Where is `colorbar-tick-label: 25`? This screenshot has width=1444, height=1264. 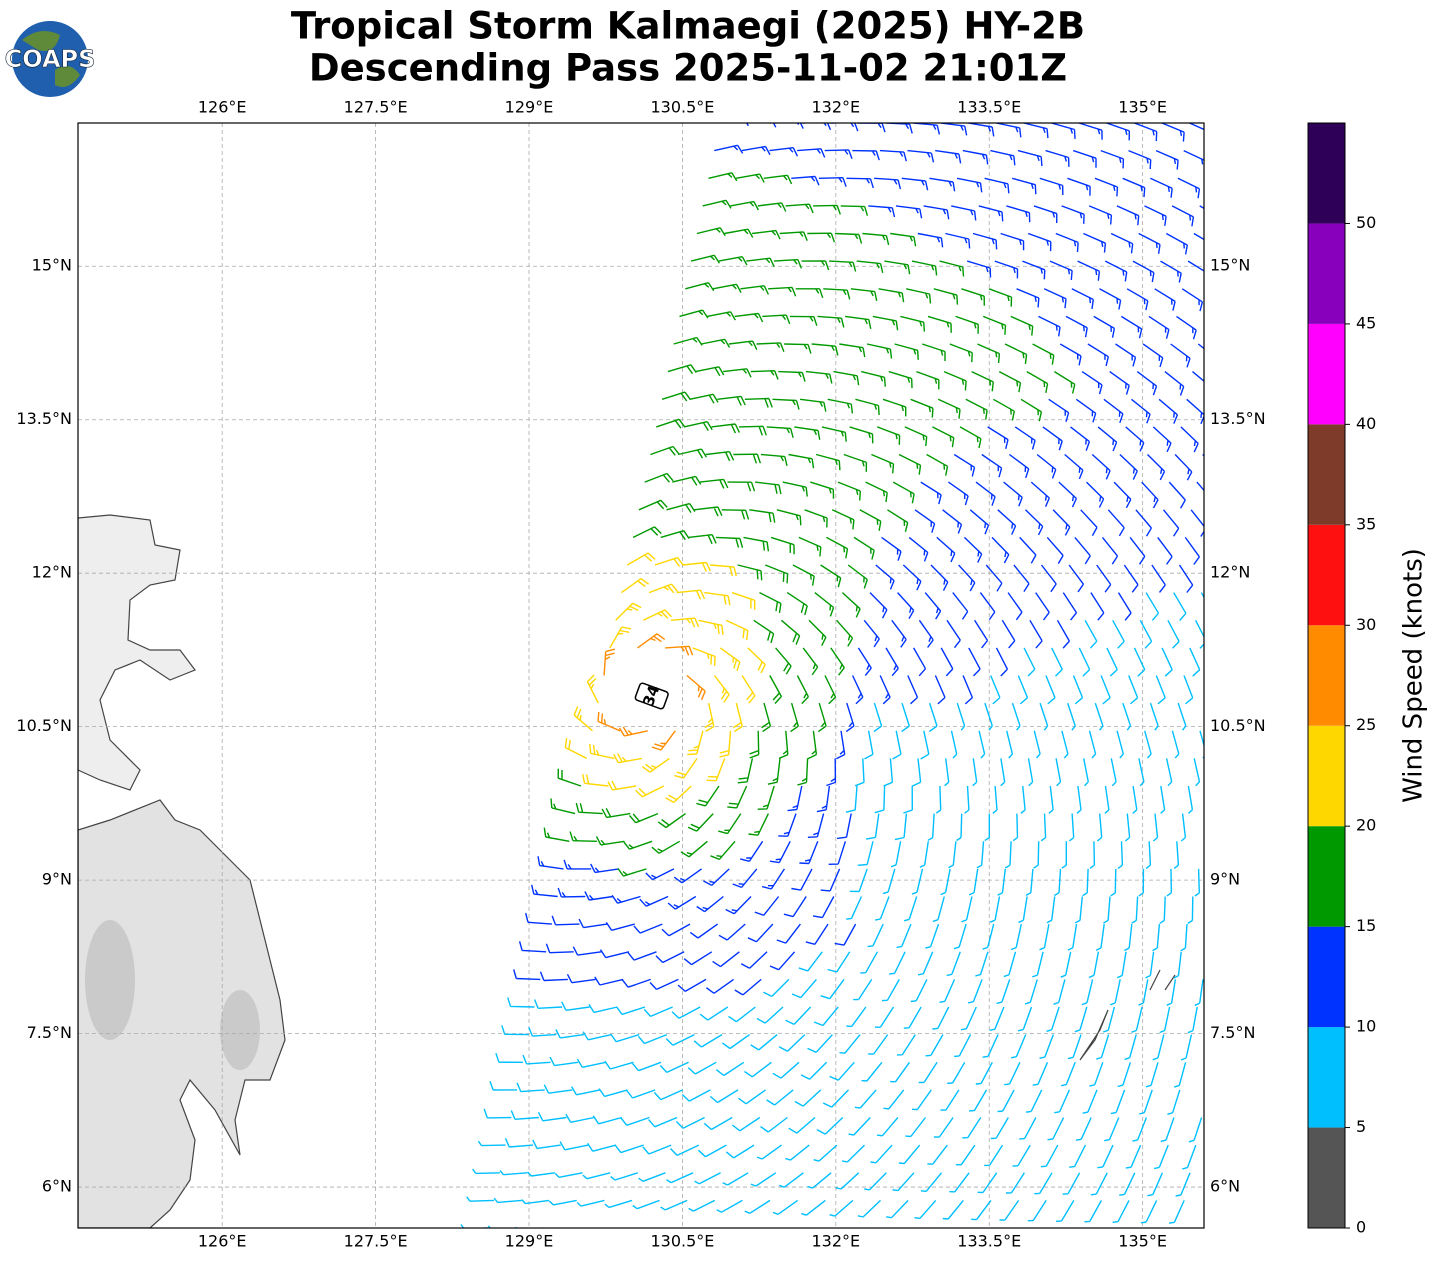
colorbar-tick-label: 25 is located at coordinates (1366, 724).